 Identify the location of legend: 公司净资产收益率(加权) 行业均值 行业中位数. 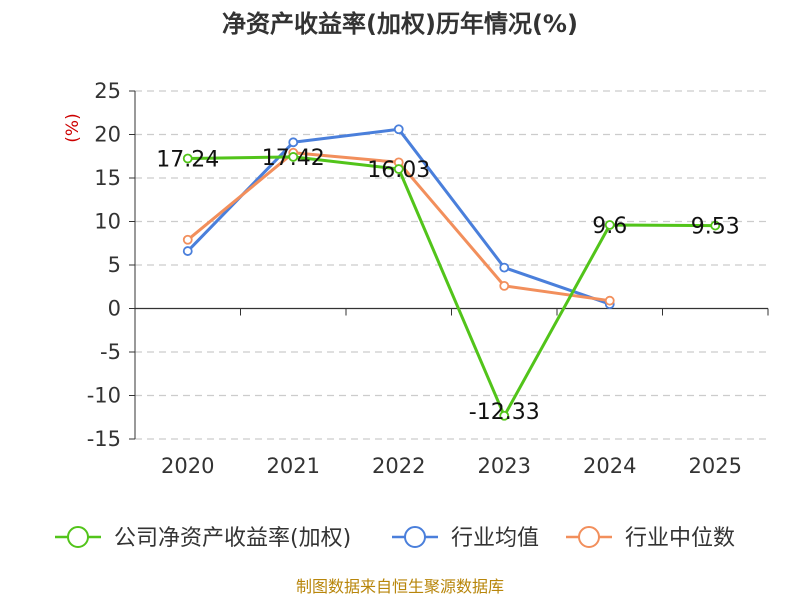
(395, 538).